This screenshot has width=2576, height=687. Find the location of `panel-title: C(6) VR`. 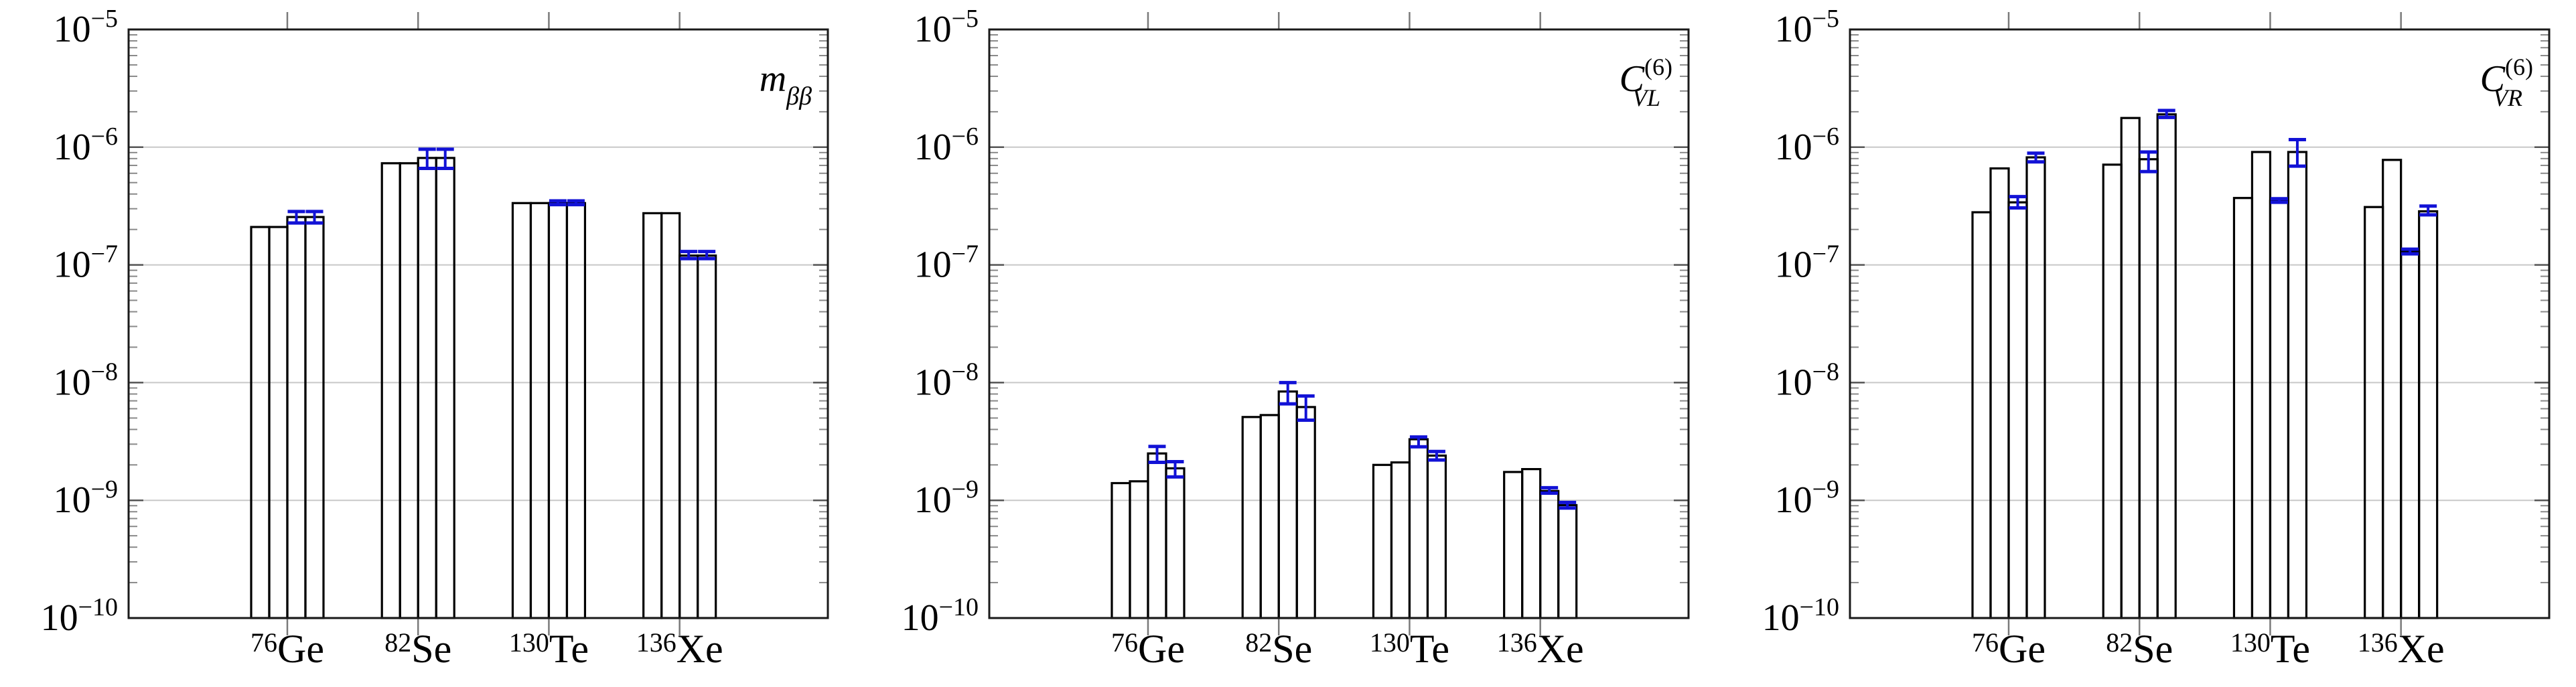

panel-title: C(6) VR is located at coordinates (2506, 82).